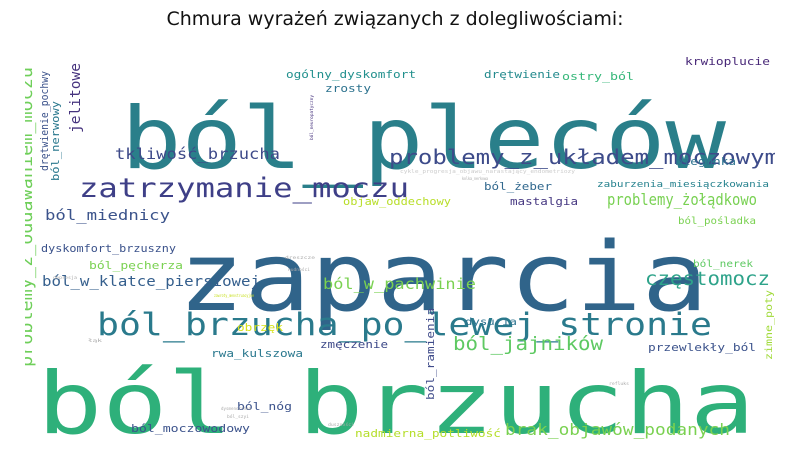 The height and width of the screenshot is (450, 790). What do you see at coordinates (44, 121) in the screenshot?
I see `word-23: drętwienie_pochwy` at bounding box center [44, 121].